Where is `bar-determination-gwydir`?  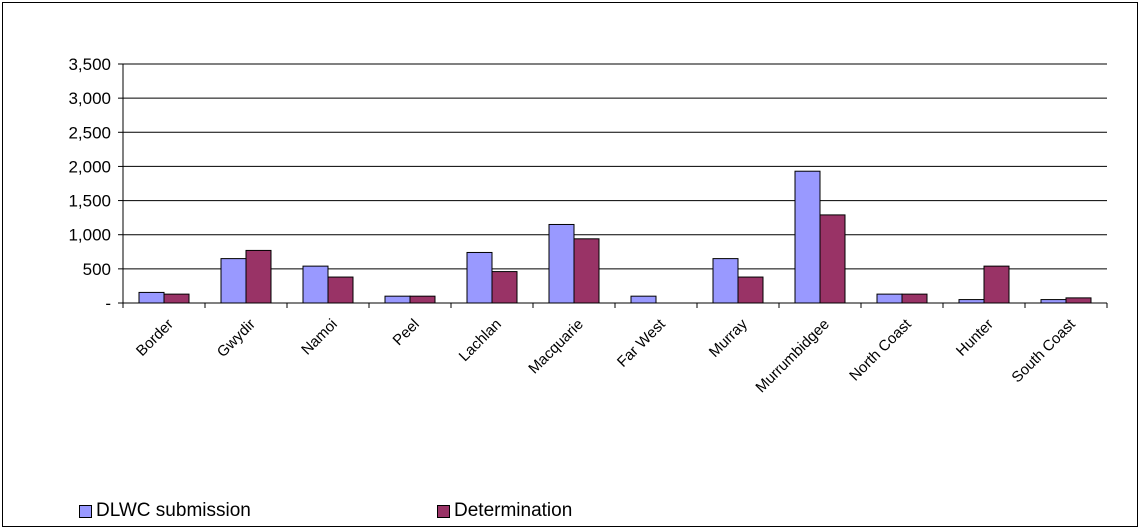
bar-determination-gwydir is located at coordinates (258, 276).